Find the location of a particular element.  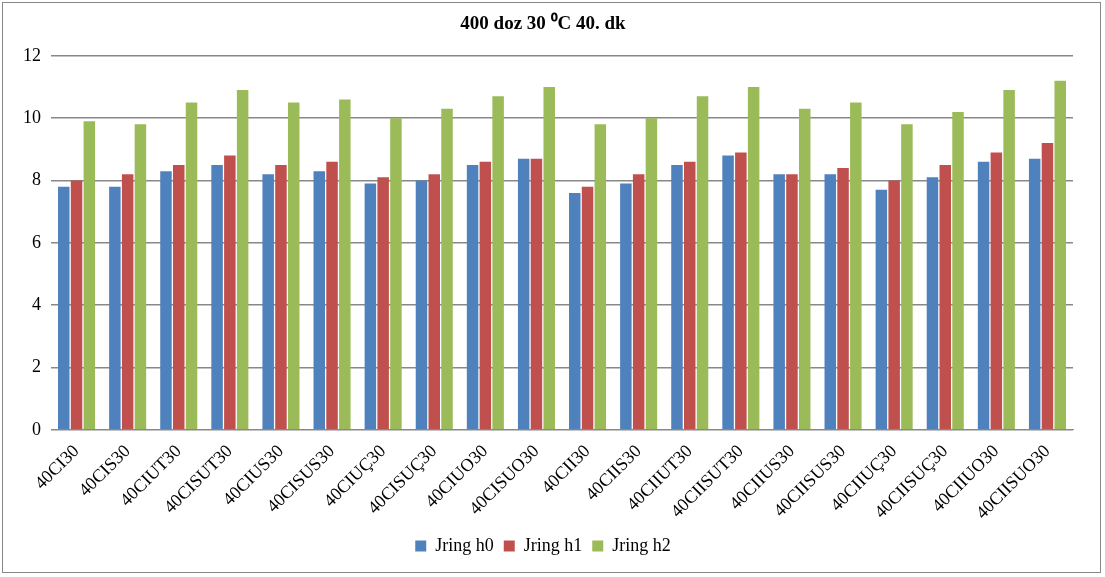

y-tick-label: 6 is located at coordinates (36, 241).